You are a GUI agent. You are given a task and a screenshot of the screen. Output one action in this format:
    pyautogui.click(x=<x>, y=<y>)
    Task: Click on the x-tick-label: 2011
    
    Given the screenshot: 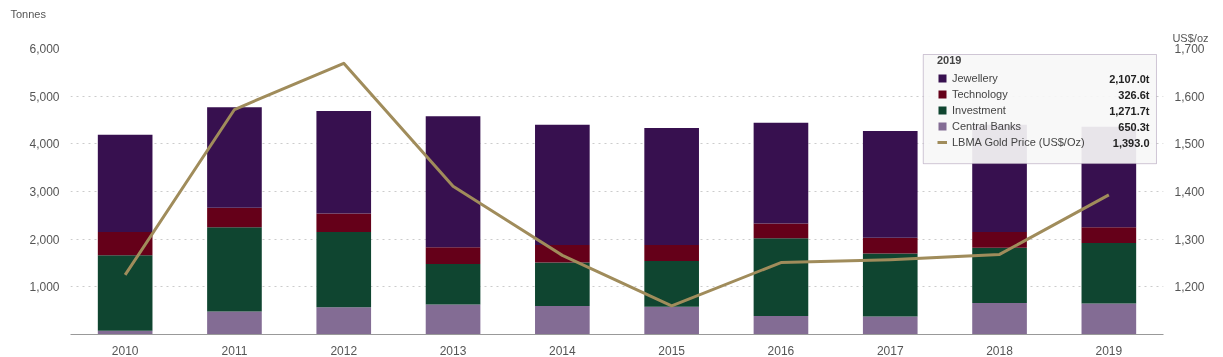 What is the action you would take?
    pyautogui.click(x=234, y=350)
    